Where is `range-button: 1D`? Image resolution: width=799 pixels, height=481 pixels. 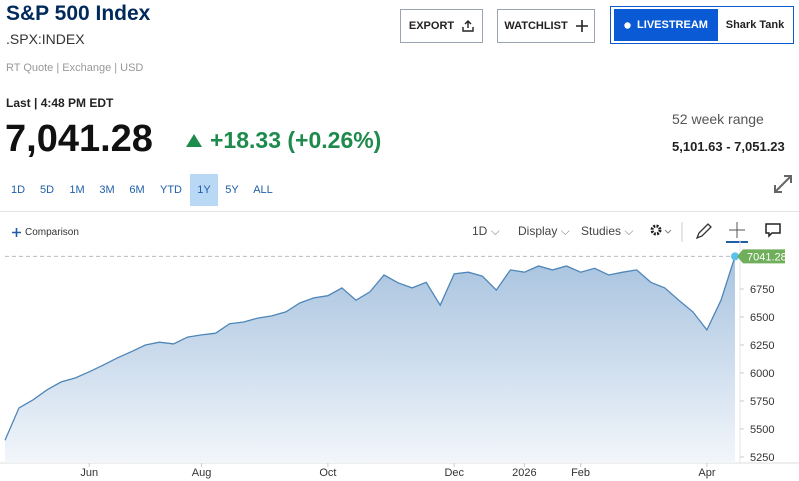 range-button: 1D is located at coordinates (18, 190).